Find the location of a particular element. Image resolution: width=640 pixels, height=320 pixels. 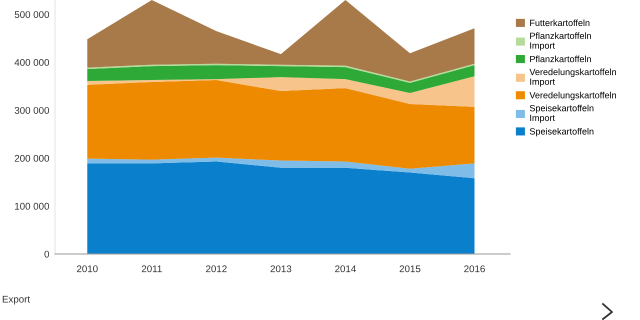

y-tick-label: 100 000 is located at coordinates (32, 206).